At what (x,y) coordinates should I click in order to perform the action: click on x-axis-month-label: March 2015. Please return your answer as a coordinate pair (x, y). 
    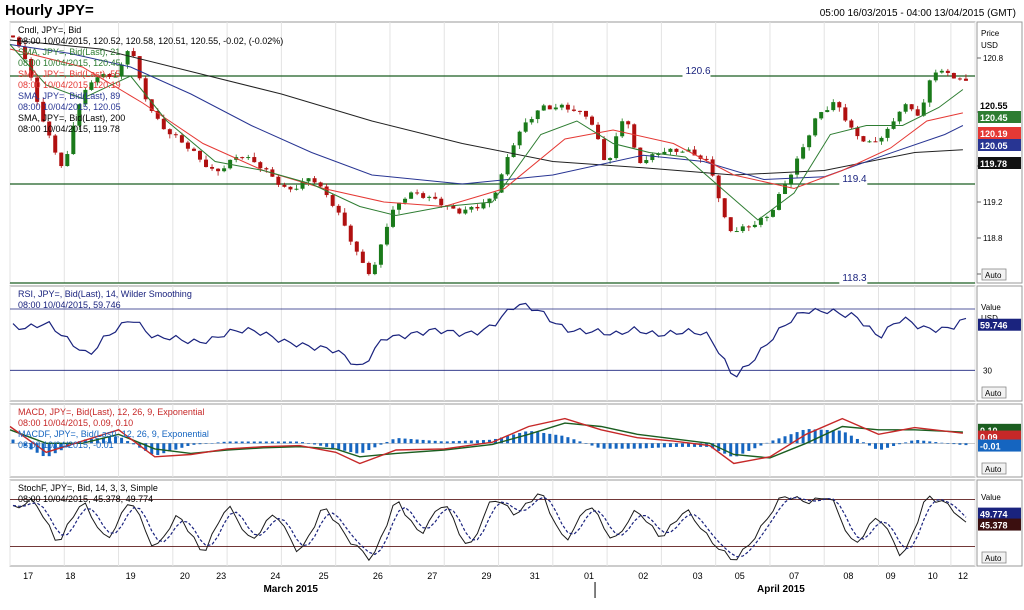
    Looking at the image, I should click on (290, 589).